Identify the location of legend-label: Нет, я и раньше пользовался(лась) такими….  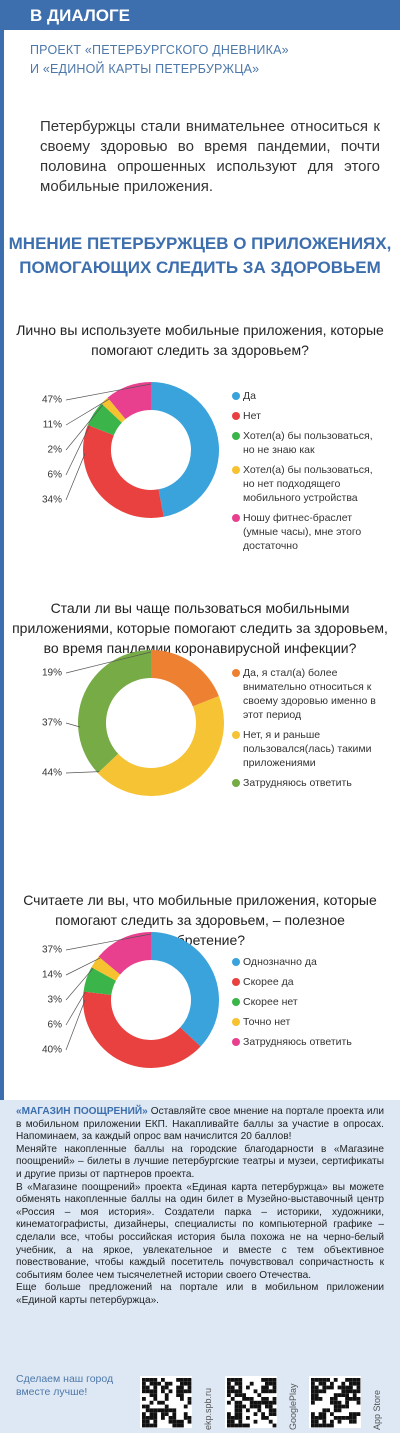
(307, 749).